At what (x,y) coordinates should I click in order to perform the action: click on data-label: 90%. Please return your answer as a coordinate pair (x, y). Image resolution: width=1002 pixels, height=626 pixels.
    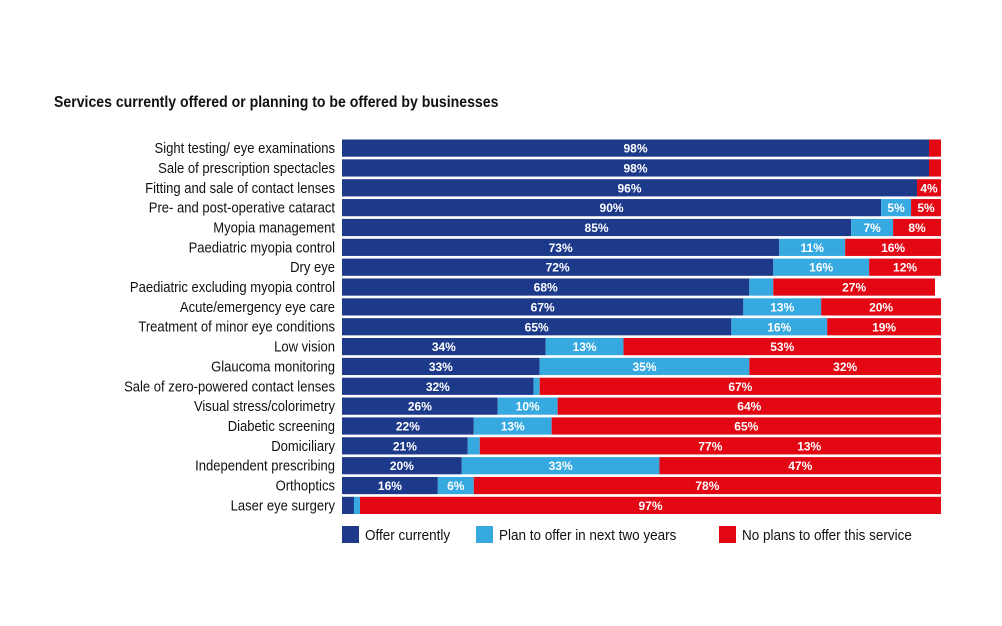
    Looking at the image, I should click on (612, 208).